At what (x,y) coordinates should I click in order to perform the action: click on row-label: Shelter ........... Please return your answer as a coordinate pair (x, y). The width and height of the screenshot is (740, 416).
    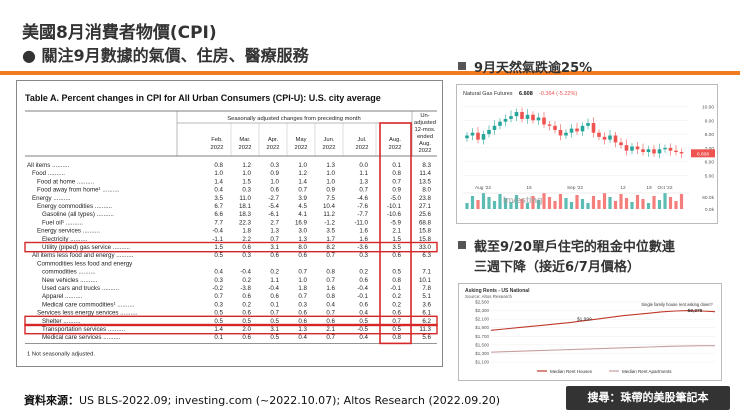
    Looking at the image, I should click on (61, 321).